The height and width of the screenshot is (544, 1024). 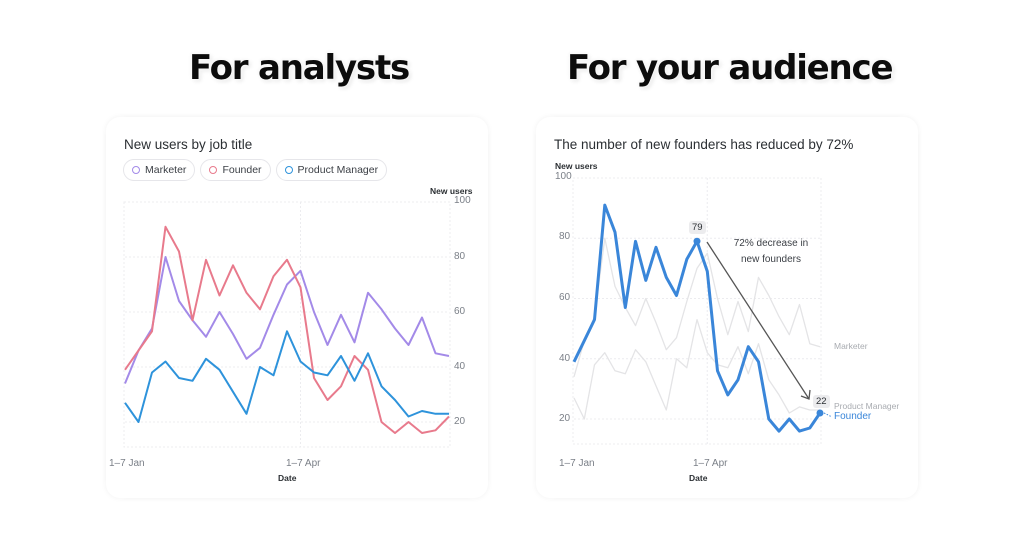 What do you see at coordinates (166, 170) in the screenshot?
I see `legend-label: Marketer` at bounding box center [166, 170].